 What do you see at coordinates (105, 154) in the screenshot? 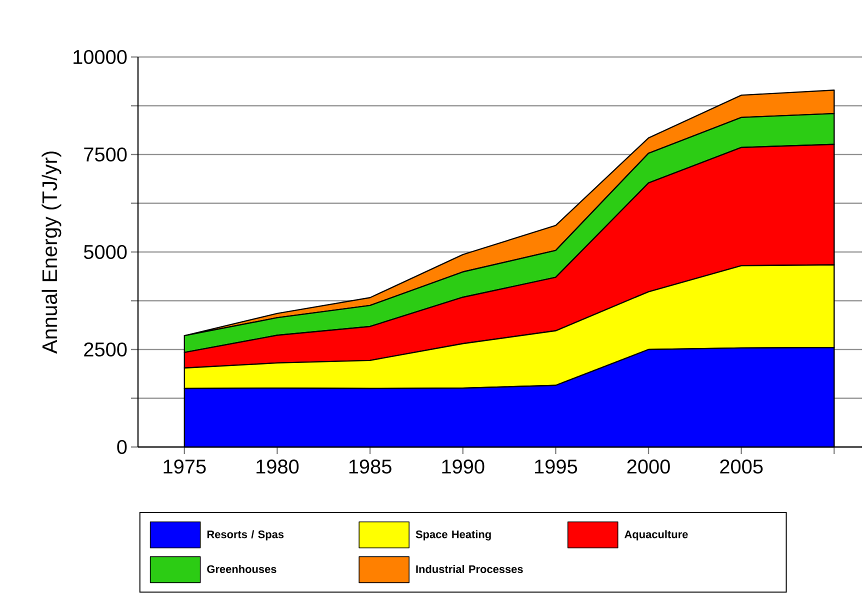
I see `y-tick-label: 7500` at bounding box center [105, 154].